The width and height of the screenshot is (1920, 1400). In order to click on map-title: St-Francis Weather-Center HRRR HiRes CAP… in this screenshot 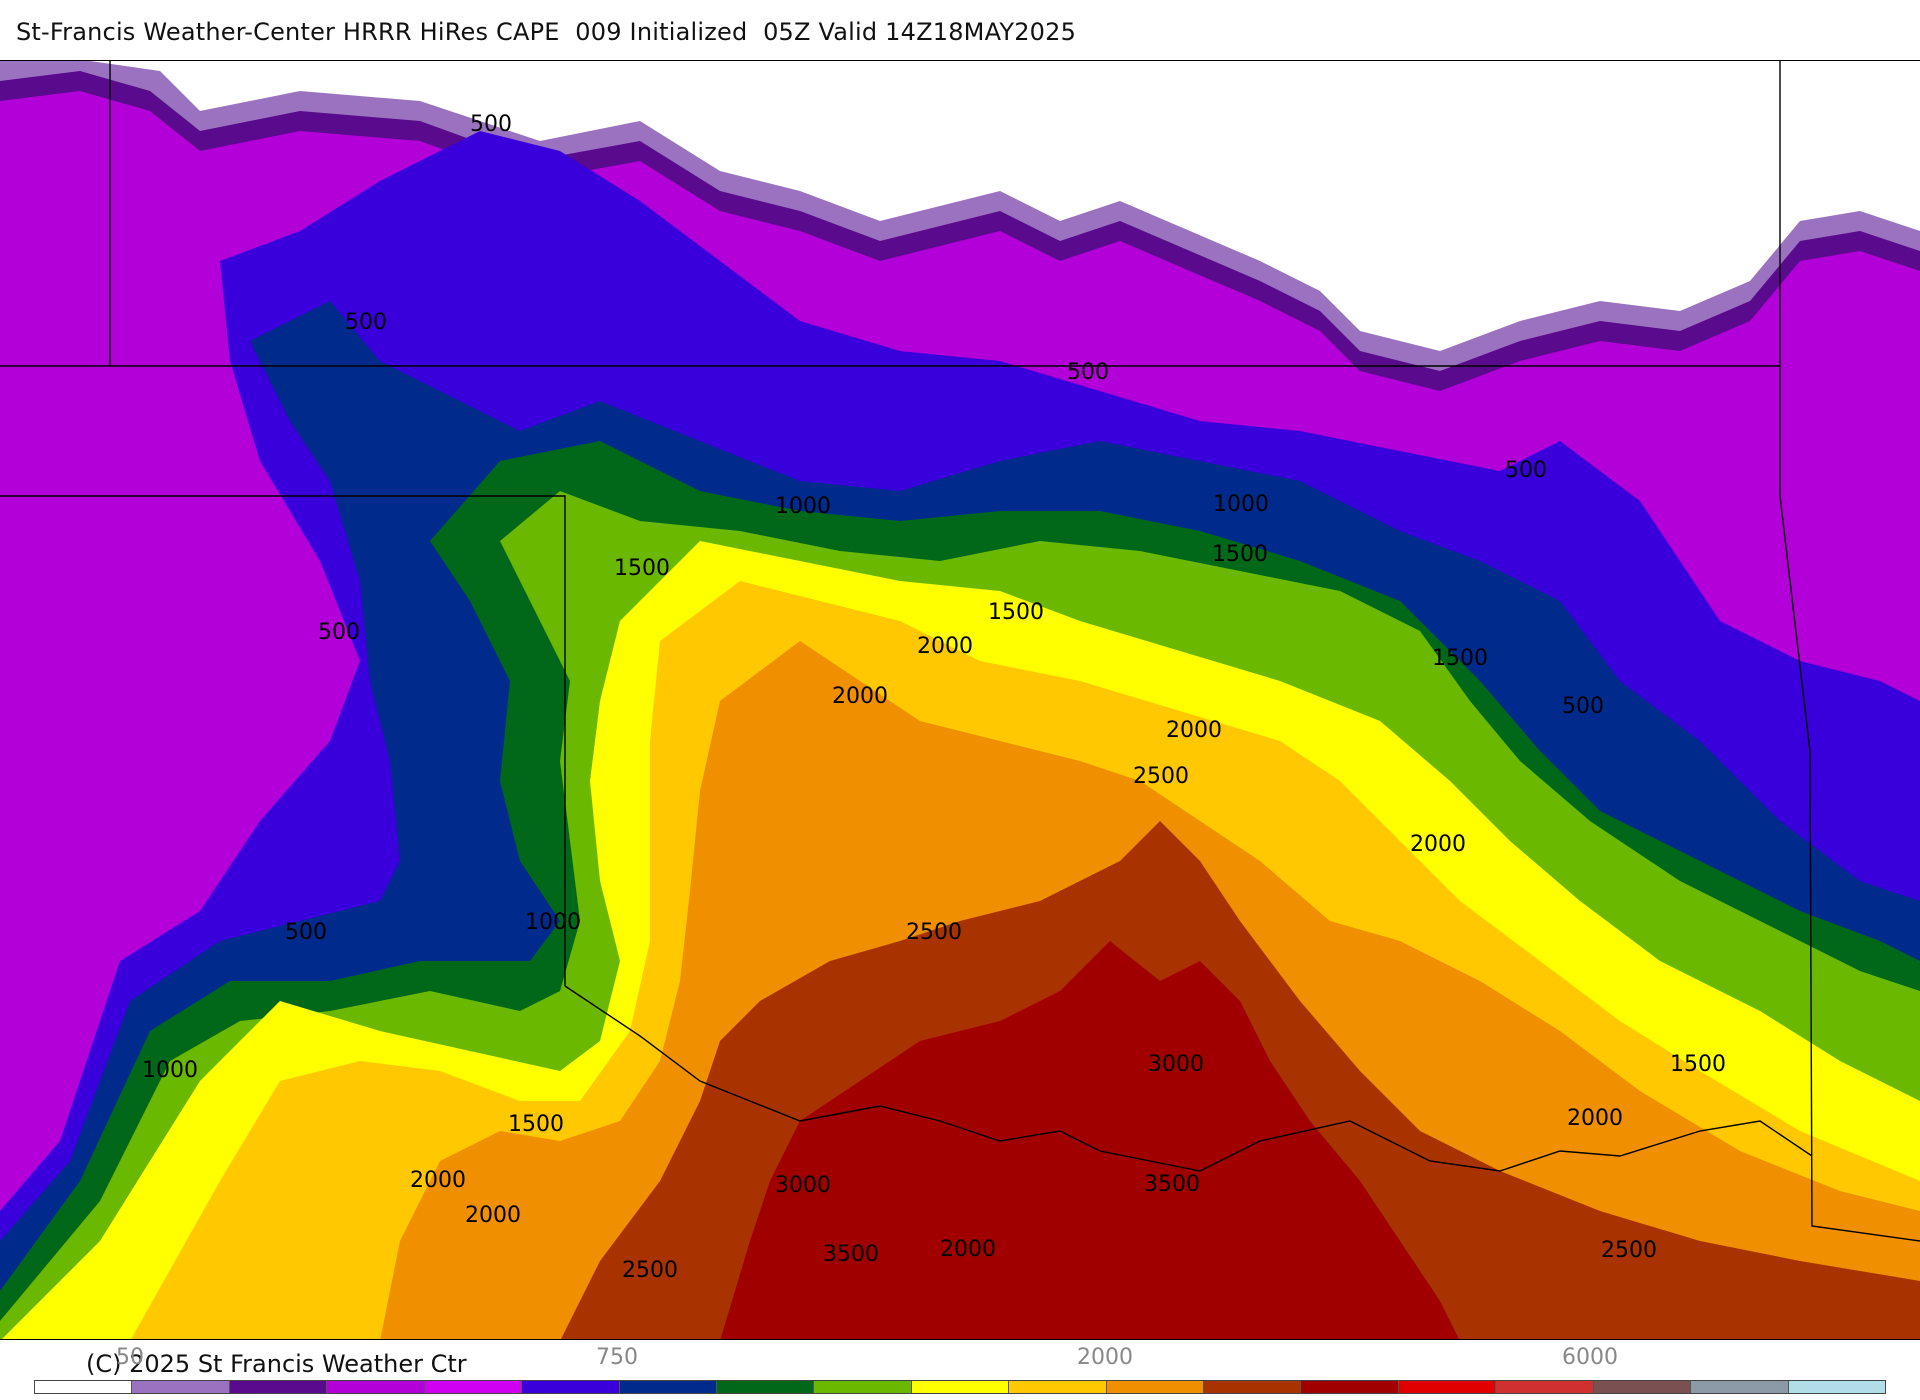, I will do `click(546, 32)`.